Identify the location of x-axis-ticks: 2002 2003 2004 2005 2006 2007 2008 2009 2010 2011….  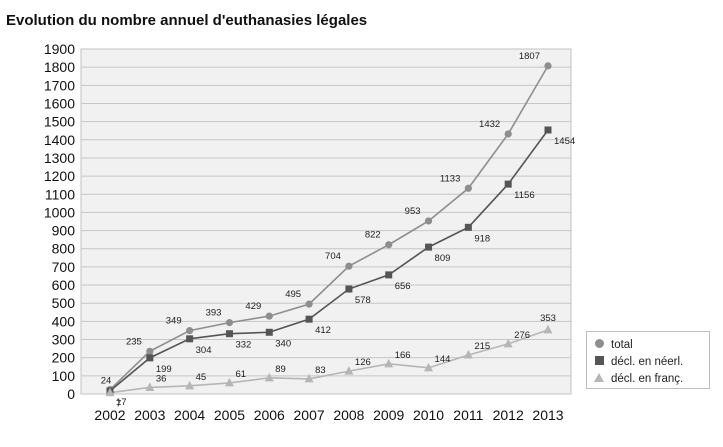
(328, 415).